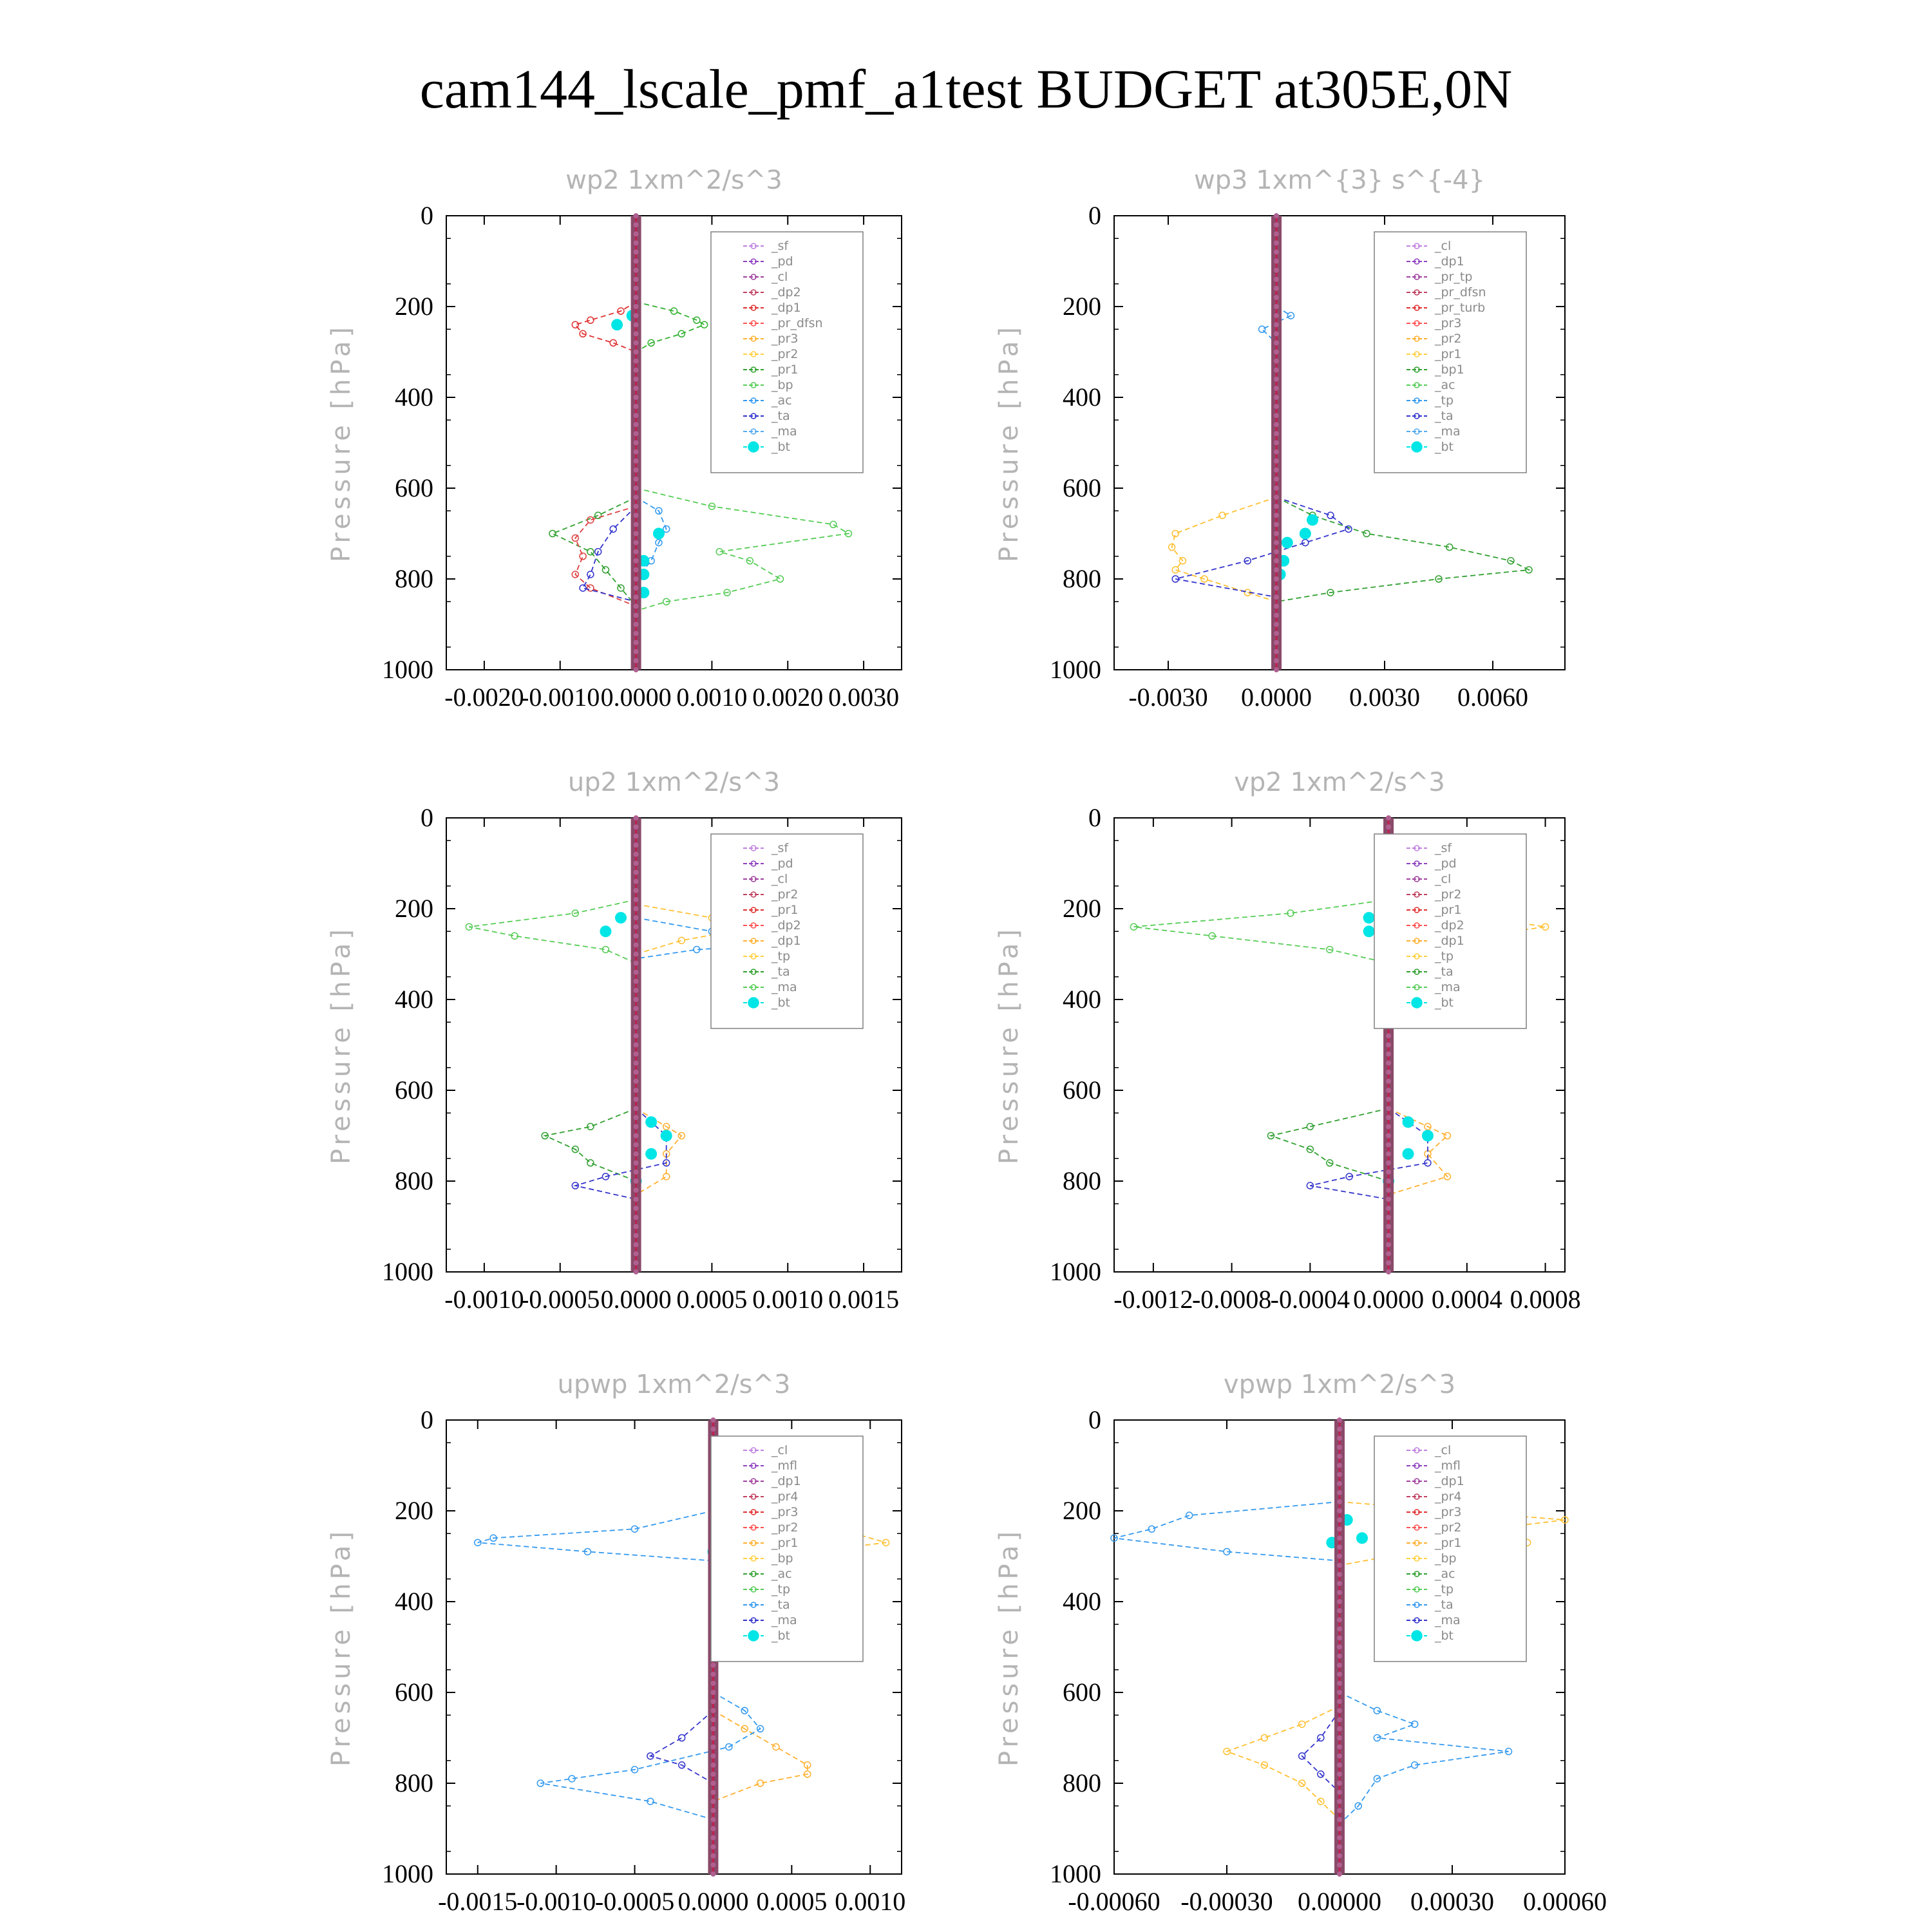 The height and width of the screenshot is (1932, 1932). I want to click on legend-entry: _pr2, so click(1448, 1527).